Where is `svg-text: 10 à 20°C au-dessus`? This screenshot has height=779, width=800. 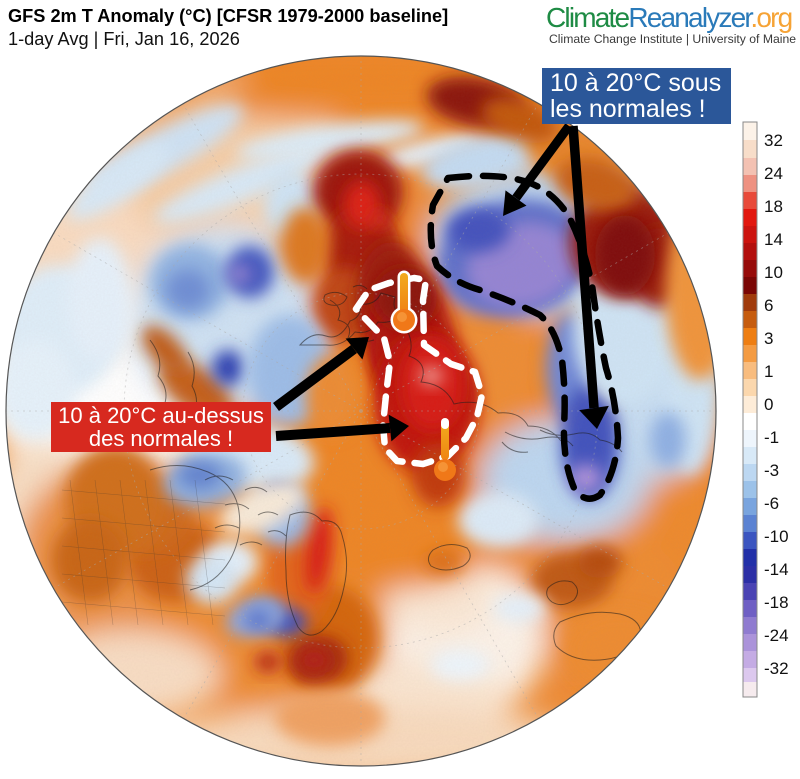
svg-text: 10 à 20°C au-dessus is located at coordinates (161, 415).